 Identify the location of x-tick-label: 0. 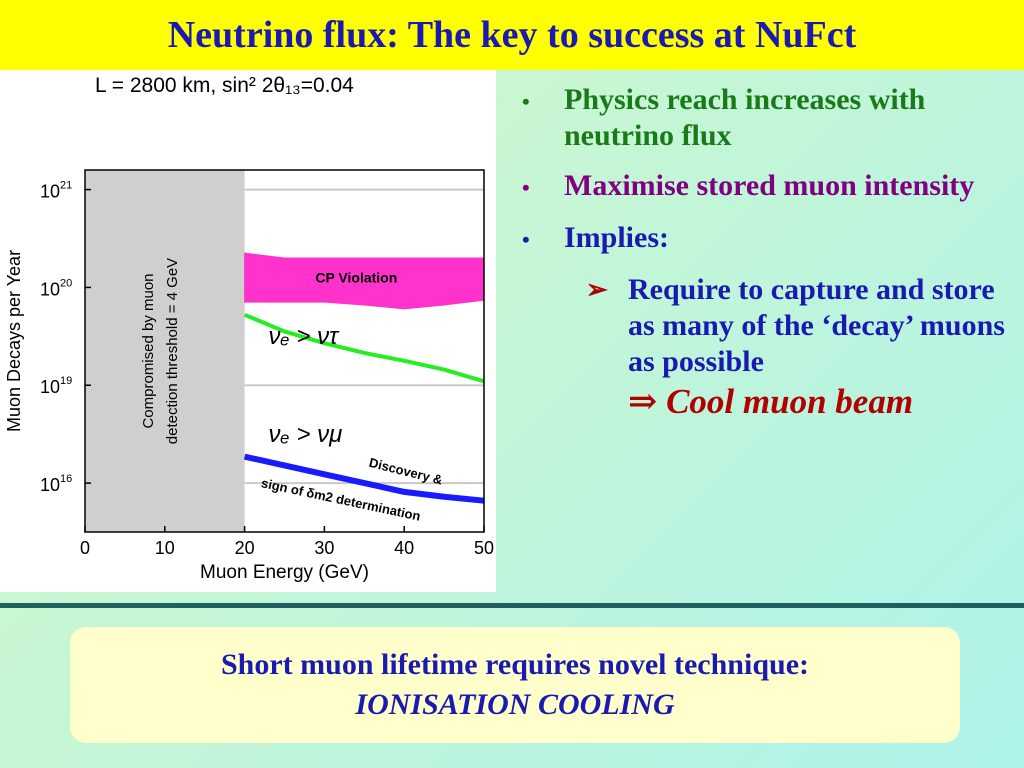
(85, 548).